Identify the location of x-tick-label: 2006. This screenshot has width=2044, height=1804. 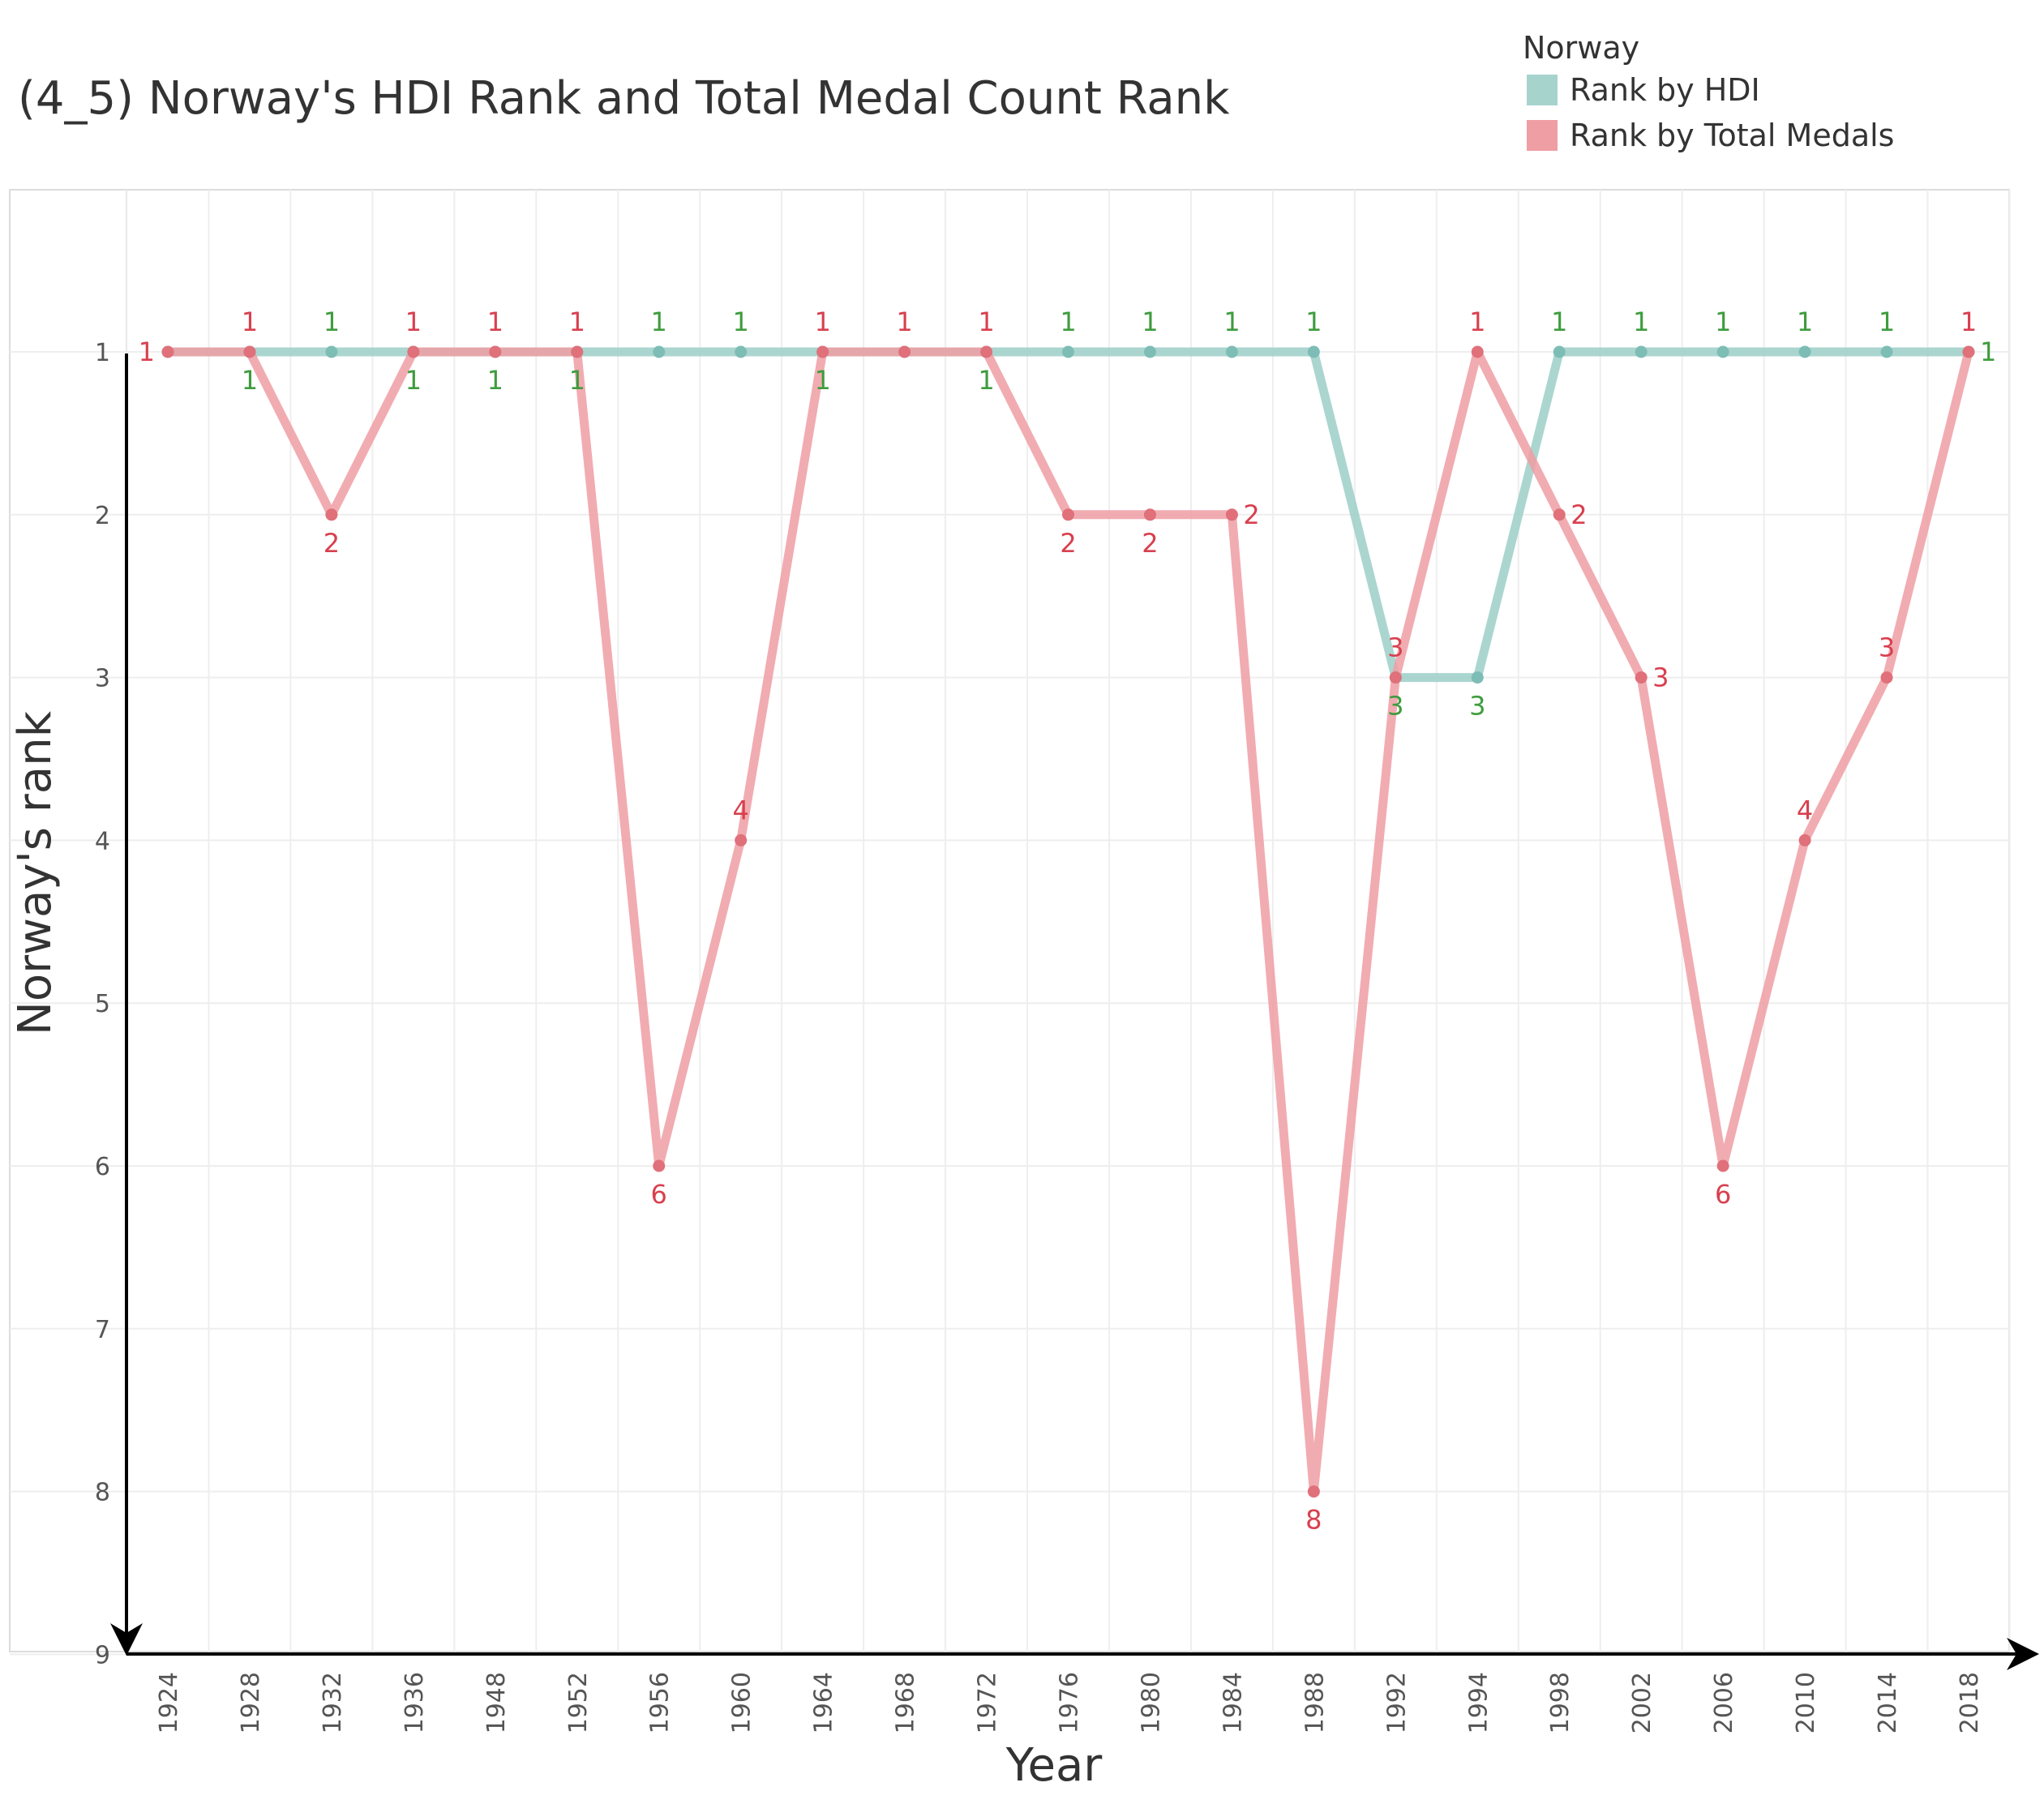
(1724, 1702).